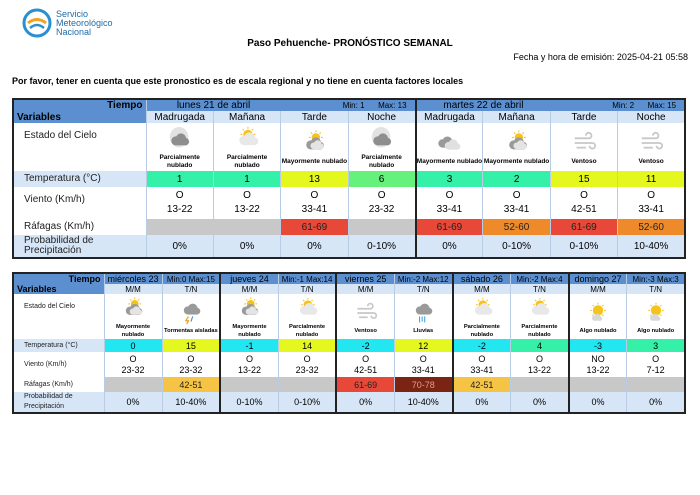 This screenshot has height=495, width=700. What do you see at coordinates (80, 105) in the screenshot?
I see `tiempo-header: Tiempo` at bounding box center [80, 105].